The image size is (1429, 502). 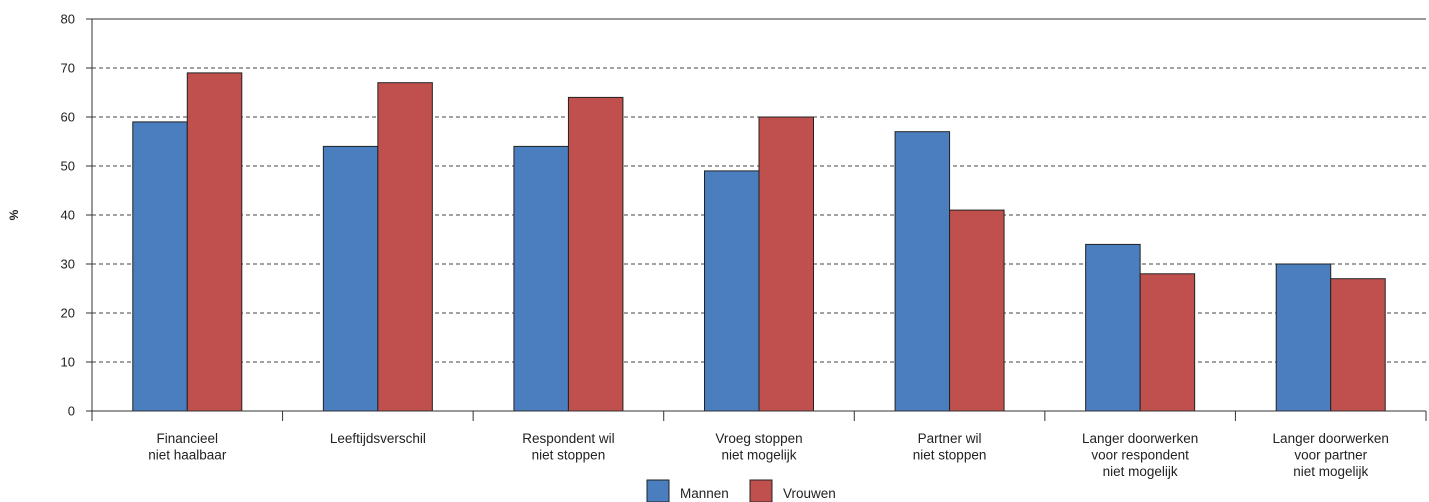 What do you see at coordinates (68, 166) in the screenshot?
I see `y-tick-label: 50` at bounding box center [68, 166].